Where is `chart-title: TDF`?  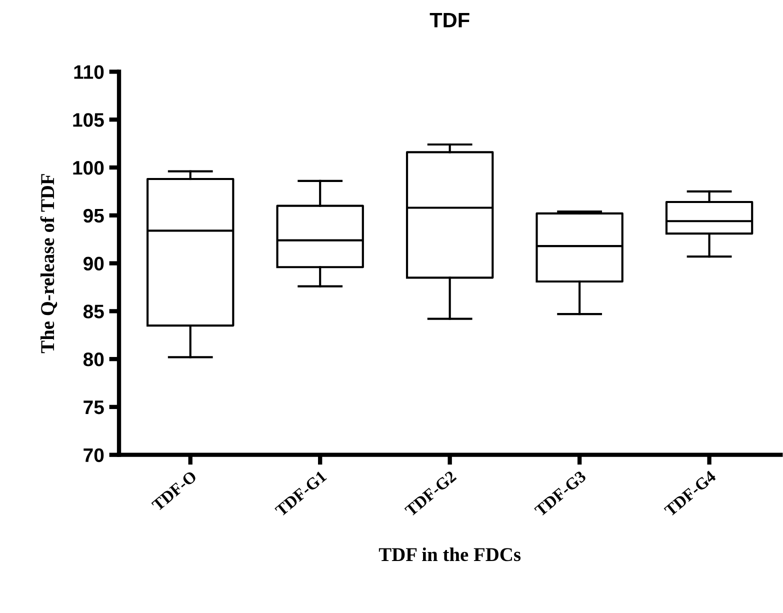
chart-title: TDF is located at coordinates (450, 20).